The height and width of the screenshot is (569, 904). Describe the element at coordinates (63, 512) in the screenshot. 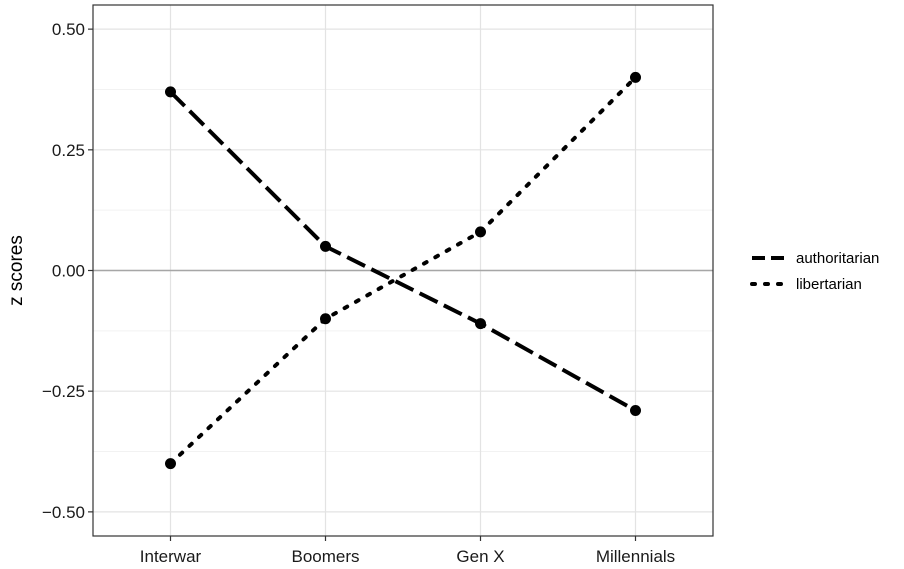

I see `y-tick-label: −0.50` at that location.